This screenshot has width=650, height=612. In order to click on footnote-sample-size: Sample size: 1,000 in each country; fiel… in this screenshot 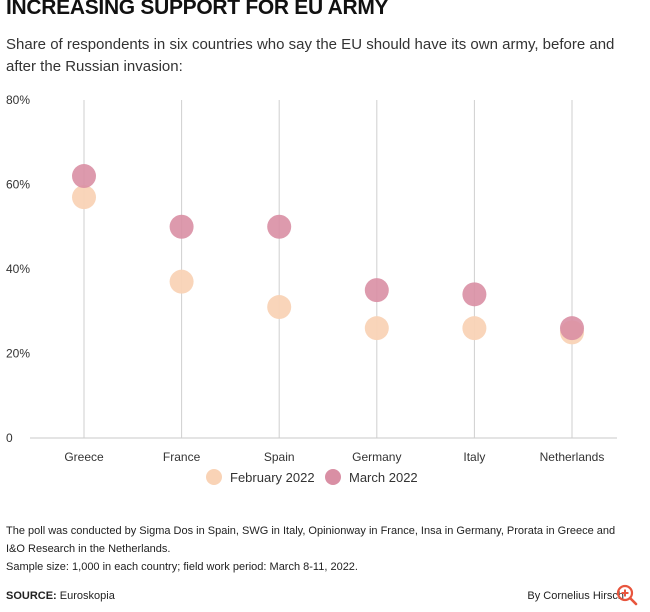, I will do `click(182, 567)`.